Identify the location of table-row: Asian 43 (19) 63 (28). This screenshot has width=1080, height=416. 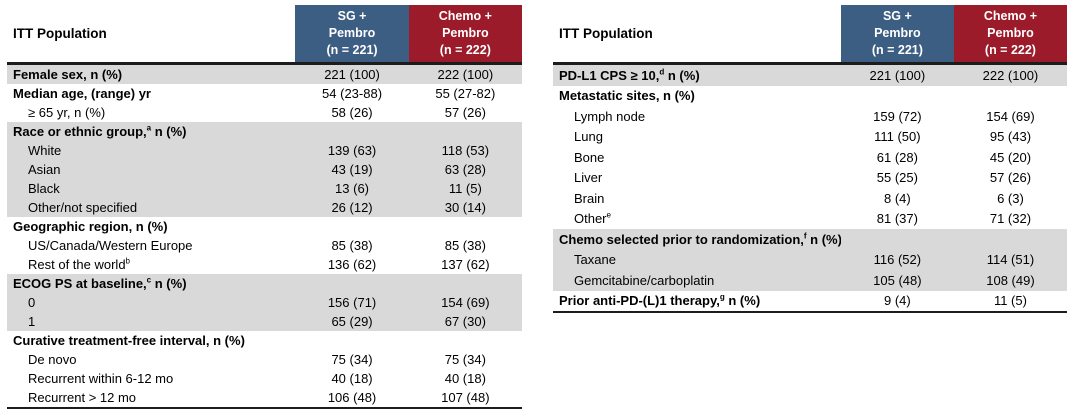
(264, 169).